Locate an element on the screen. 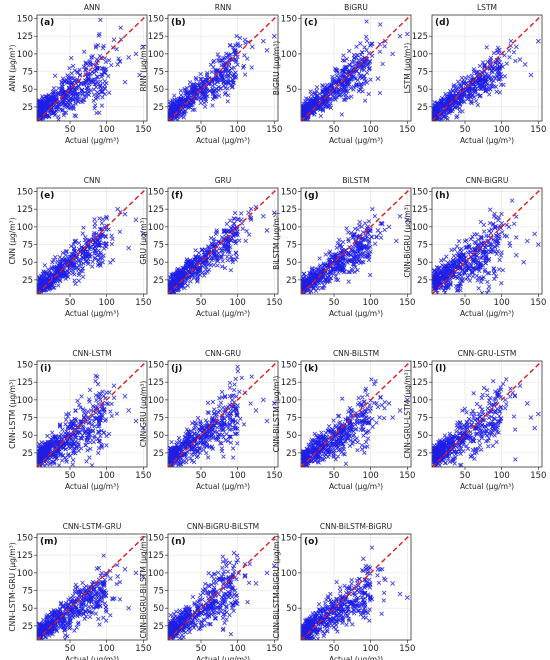  panel-label: (g) is located at coordinates (311, 196).